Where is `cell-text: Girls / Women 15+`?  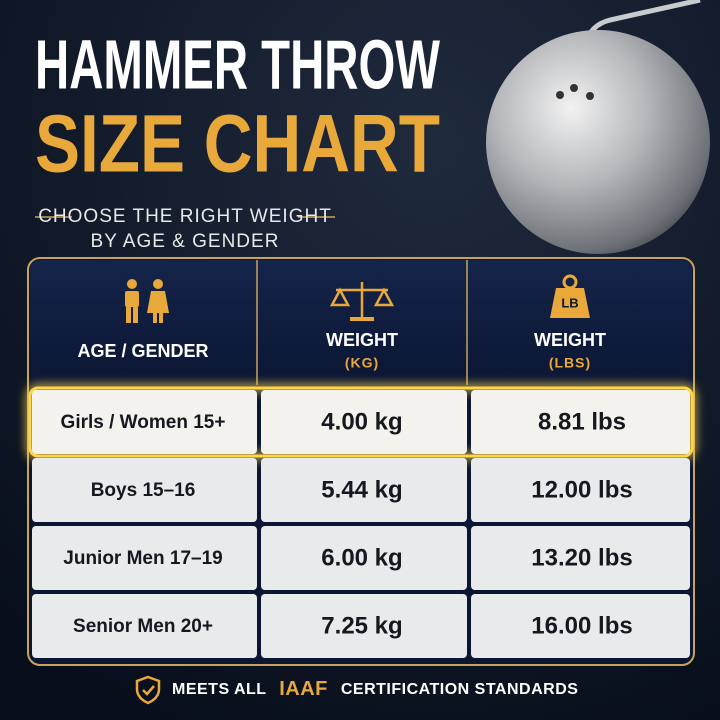 cell-text: Girls / Women 15+ is located at coordinates (143, 422).